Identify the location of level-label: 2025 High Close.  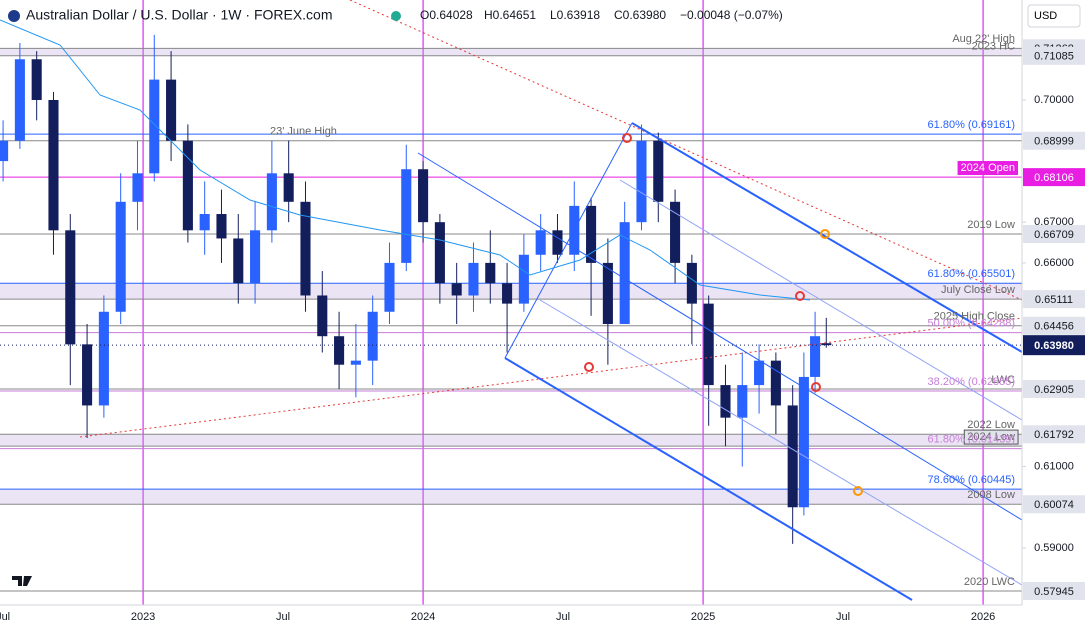
(974, 317).